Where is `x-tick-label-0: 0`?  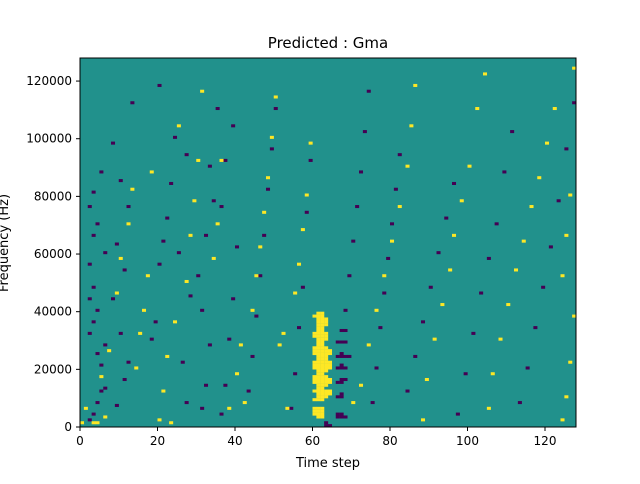 x-tick-label-0: 0 is located at coordinates (80, 441).